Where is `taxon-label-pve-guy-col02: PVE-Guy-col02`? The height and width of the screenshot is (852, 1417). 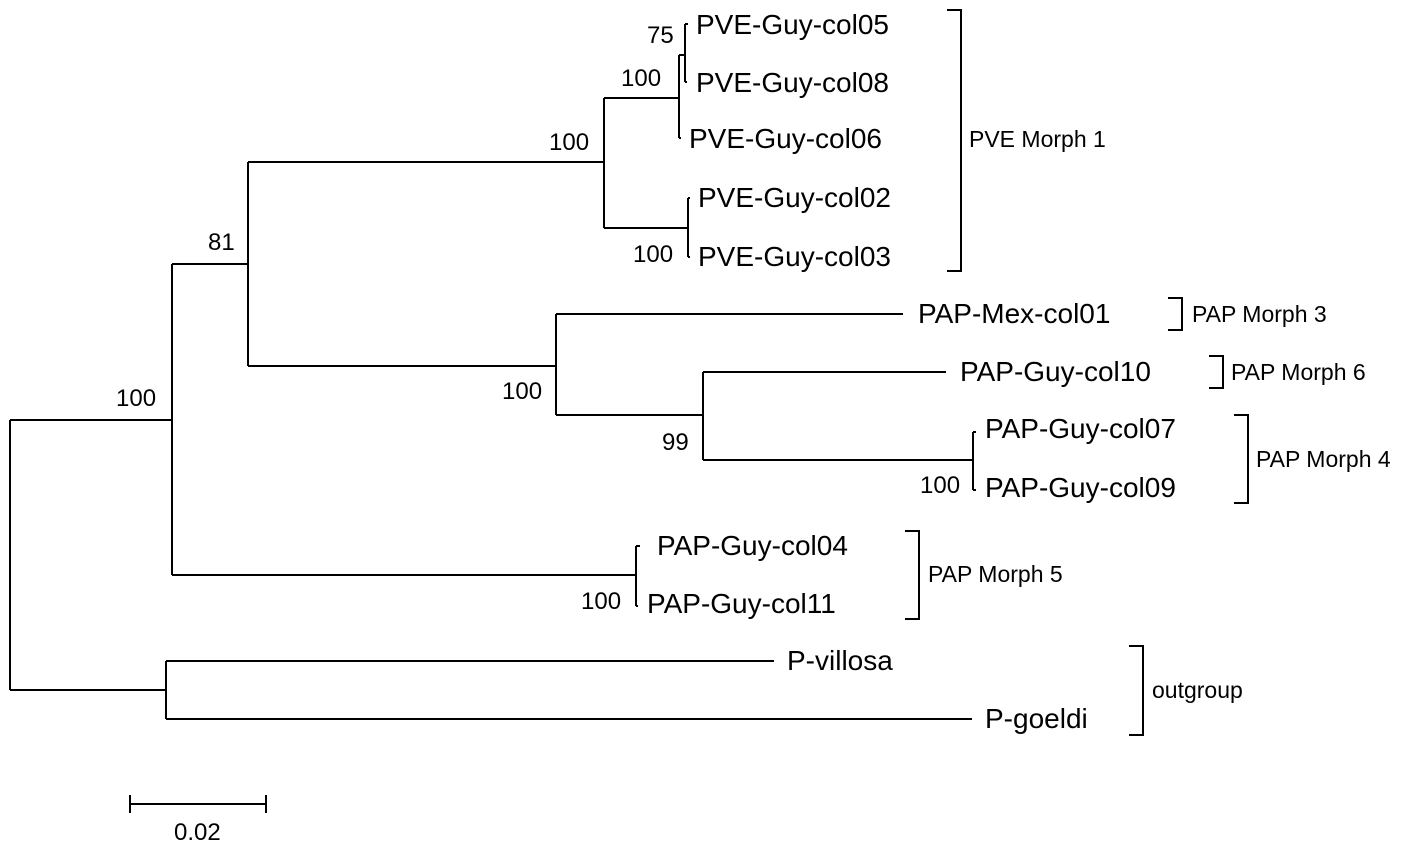 taxon-label-pve-guy-col02: PVE-Guy-col02 is located at coordinates (794, 197).